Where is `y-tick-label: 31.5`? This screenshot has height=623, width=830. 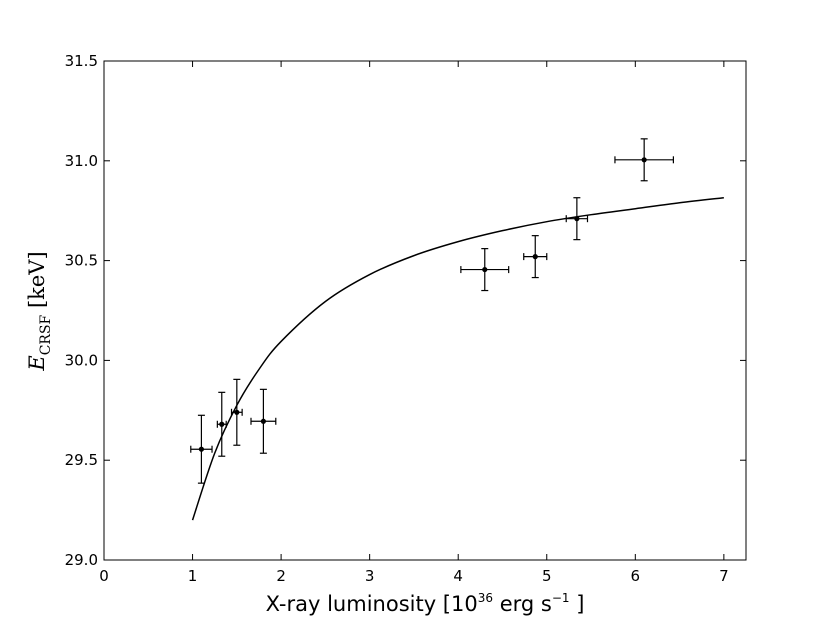
y-tick-label: 31.5 is located at coordinates (81, 61).